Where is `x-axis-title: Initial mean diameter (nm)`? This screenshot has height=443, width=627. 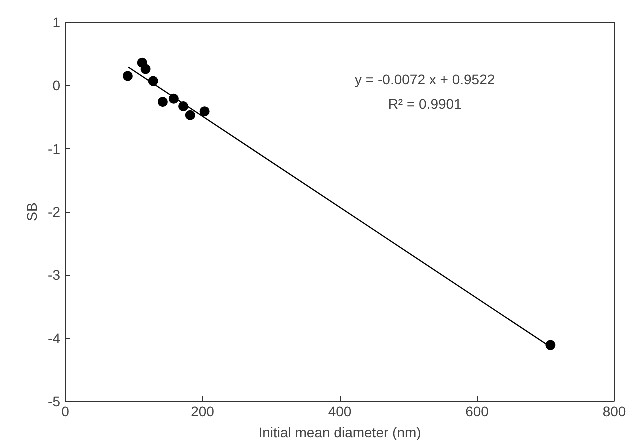
x-axis-title: Initial mean diameter (nm) is located at coordinates (340, 432).